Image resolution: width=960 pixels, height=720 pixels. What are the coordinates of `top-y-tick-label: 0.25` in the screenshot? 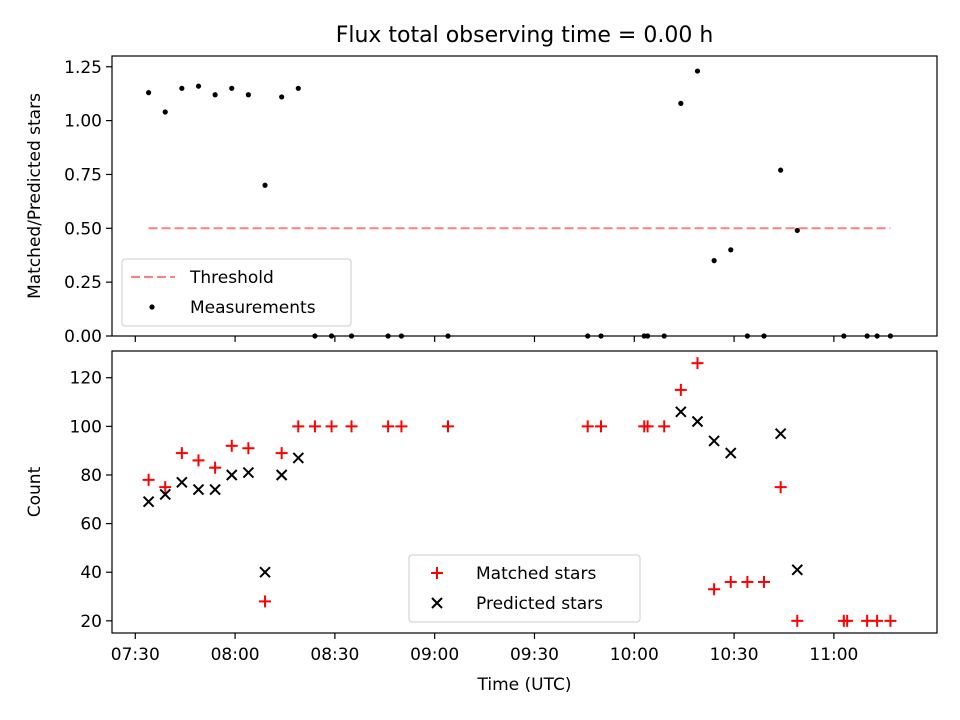 It's located at (83, 283).